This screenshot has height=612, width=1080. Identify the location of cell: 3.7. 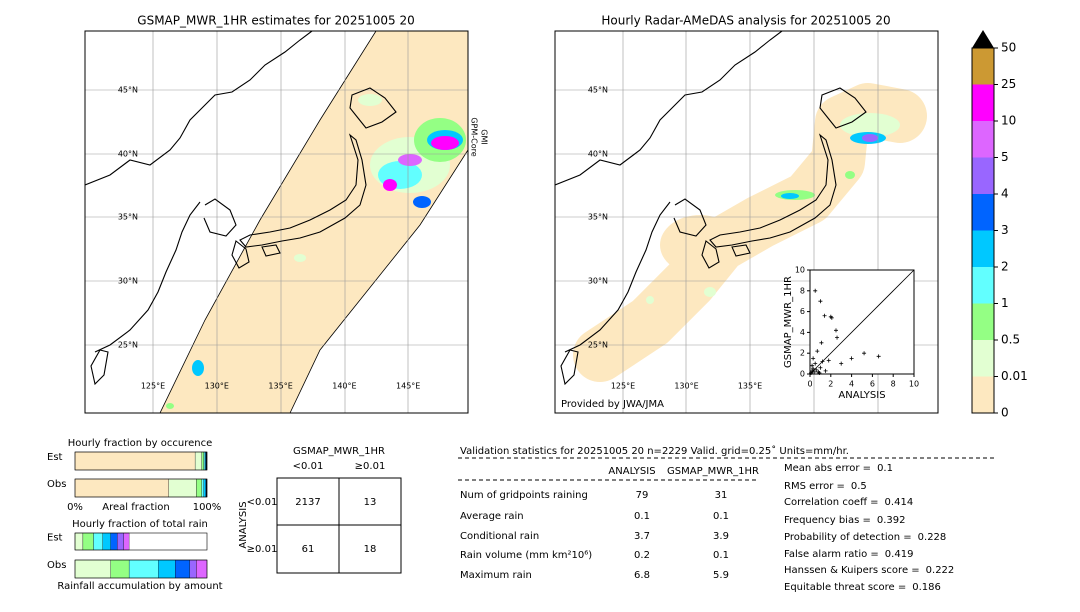
(642, 536).